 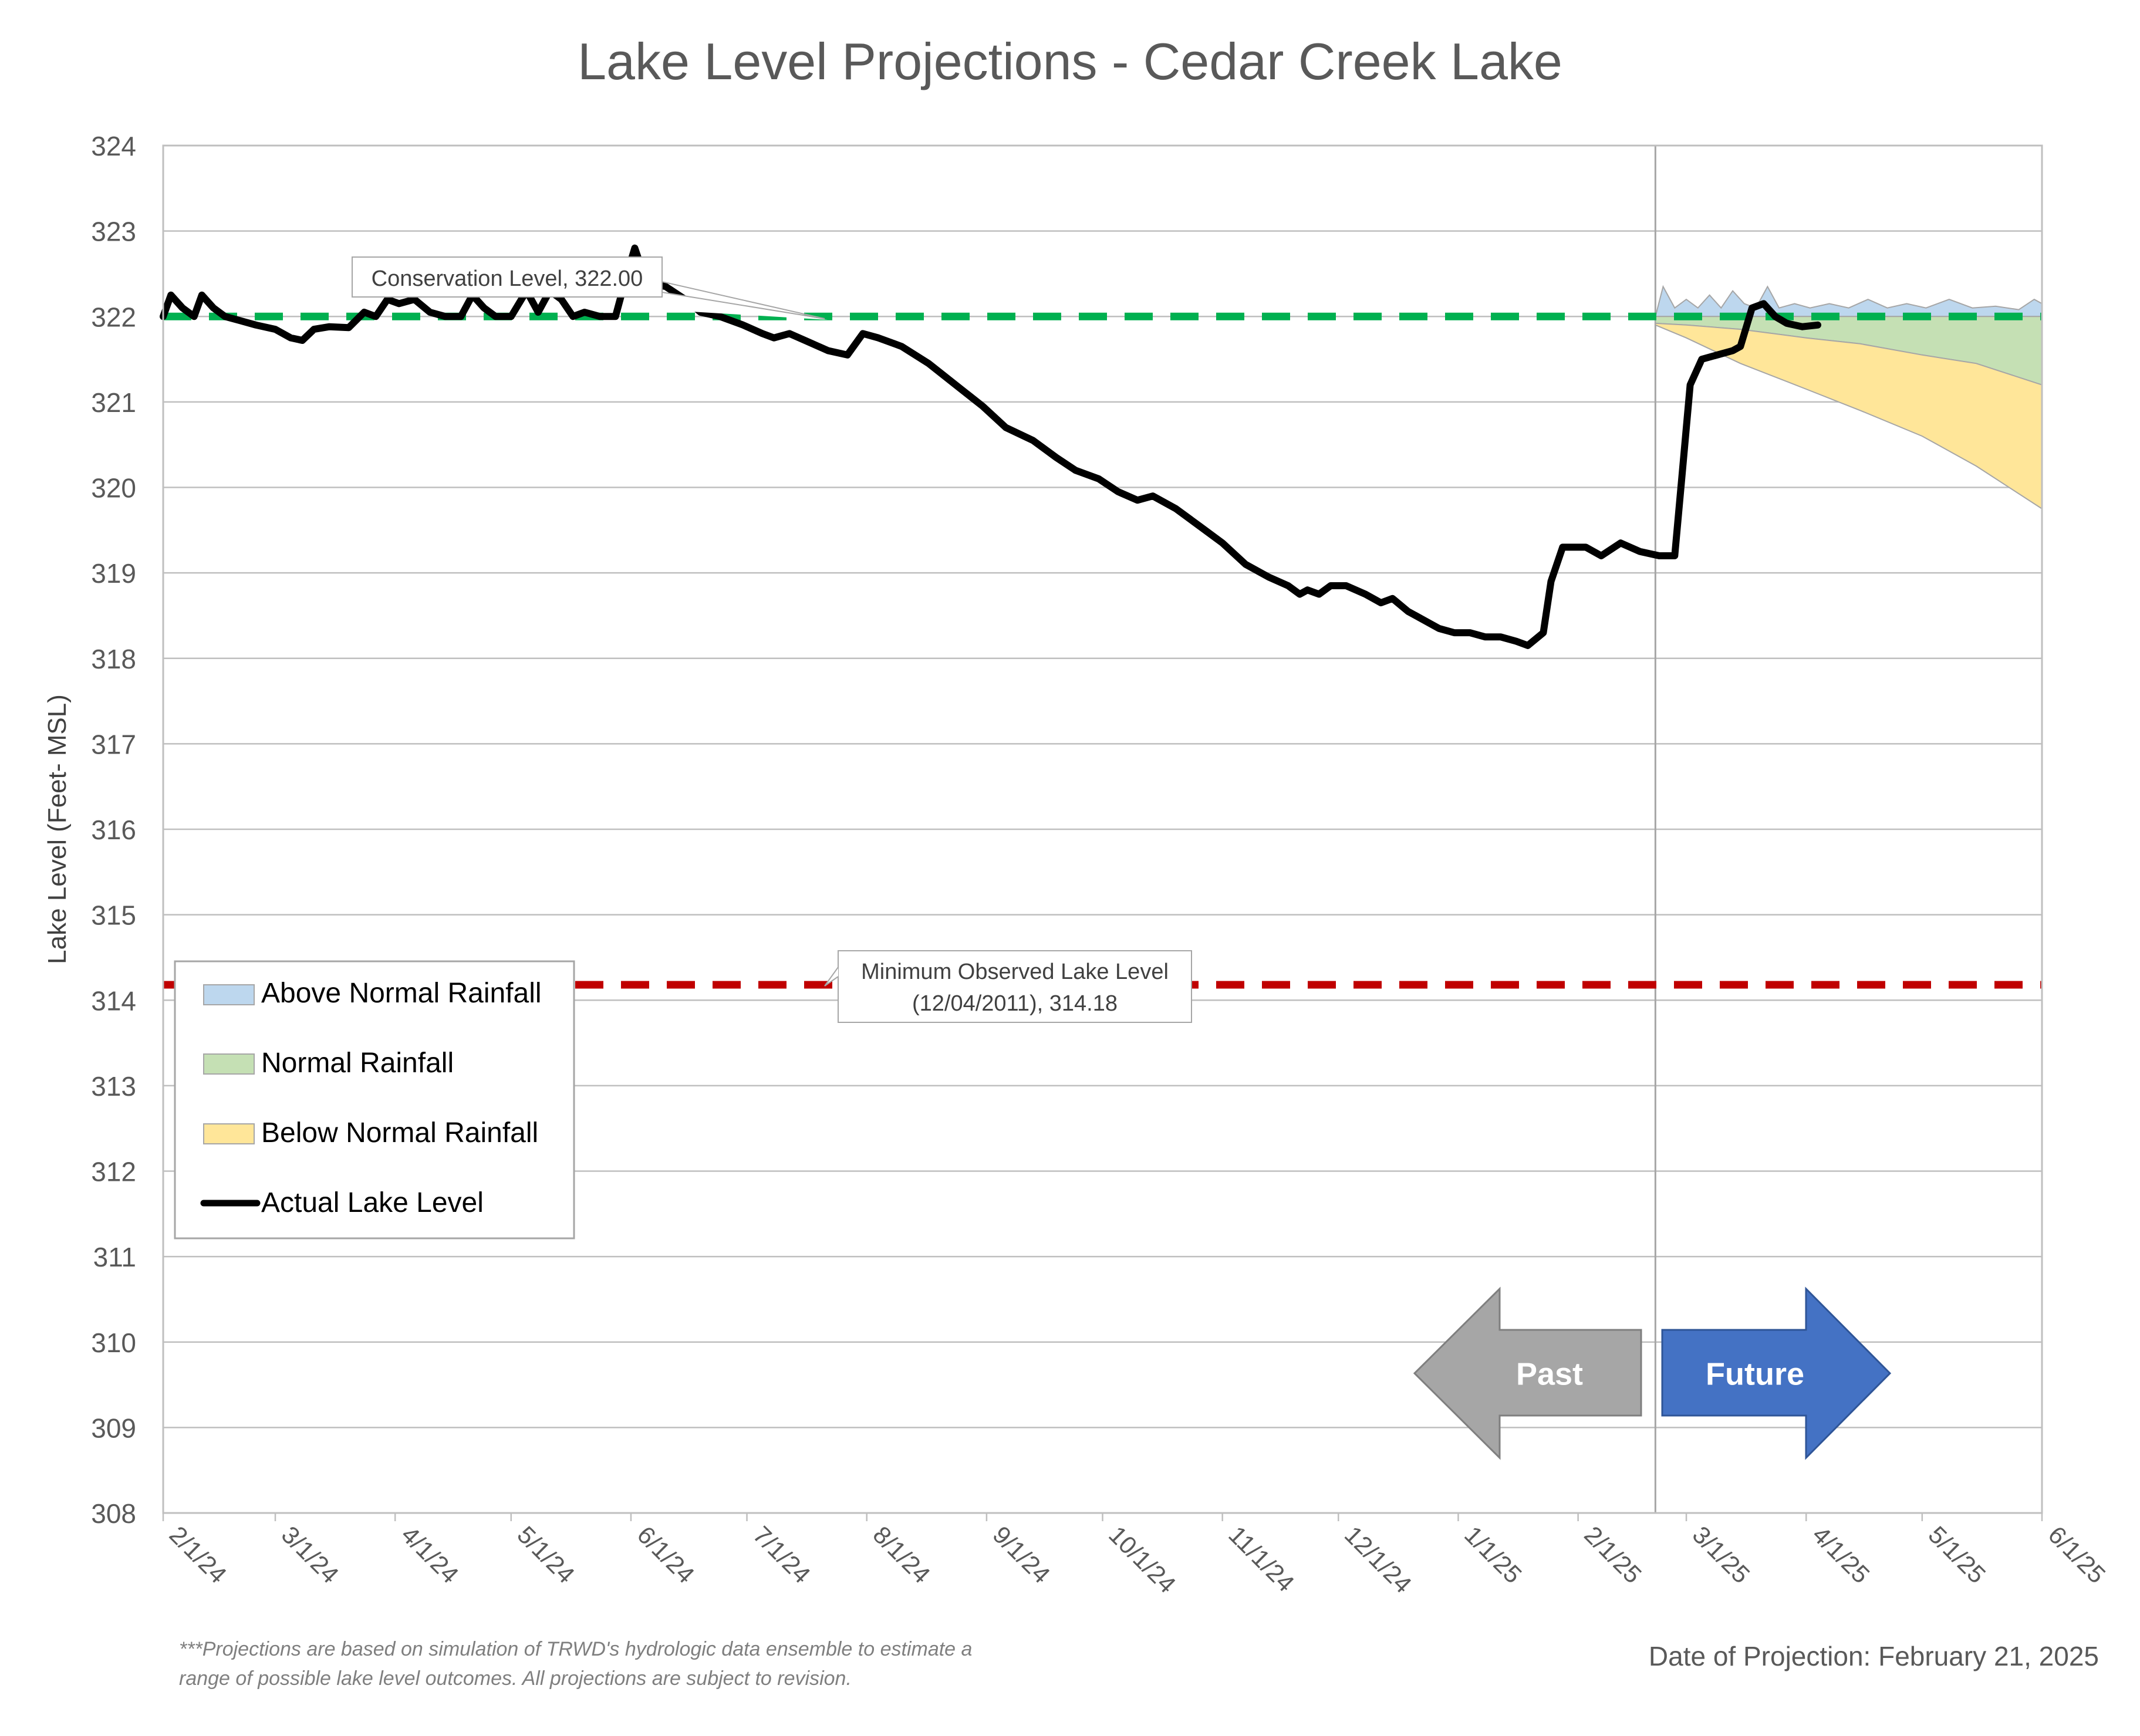 What do you see at coordinates (113, 744) in the screenshot?
I see `y-tick-label: 317` at bounding box center [113, 744].